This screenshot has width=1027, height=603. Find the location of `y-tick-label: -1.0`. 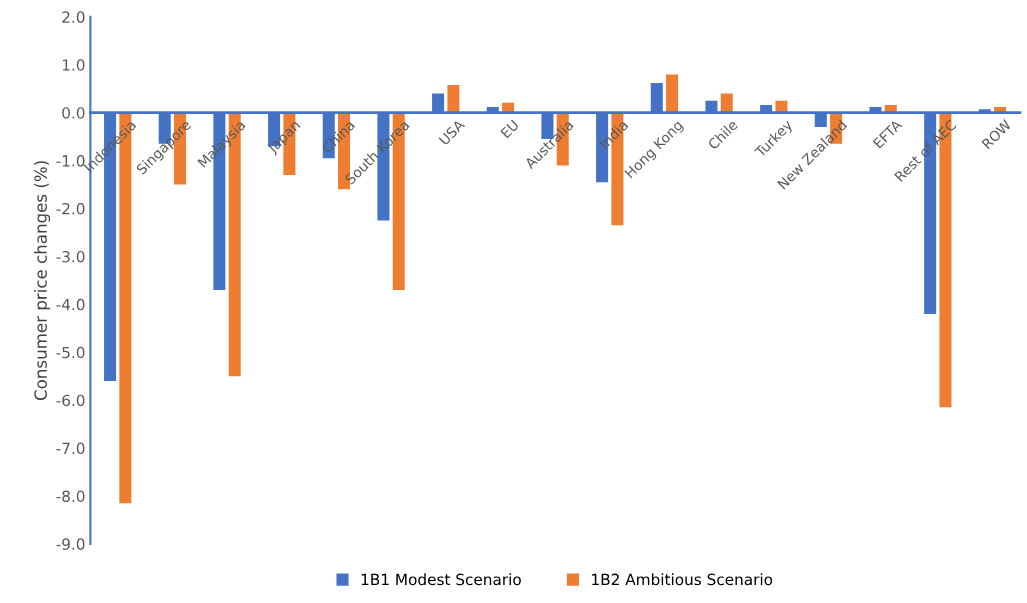

y-tick-label: -1.0 is located at coordinates (70, 161).